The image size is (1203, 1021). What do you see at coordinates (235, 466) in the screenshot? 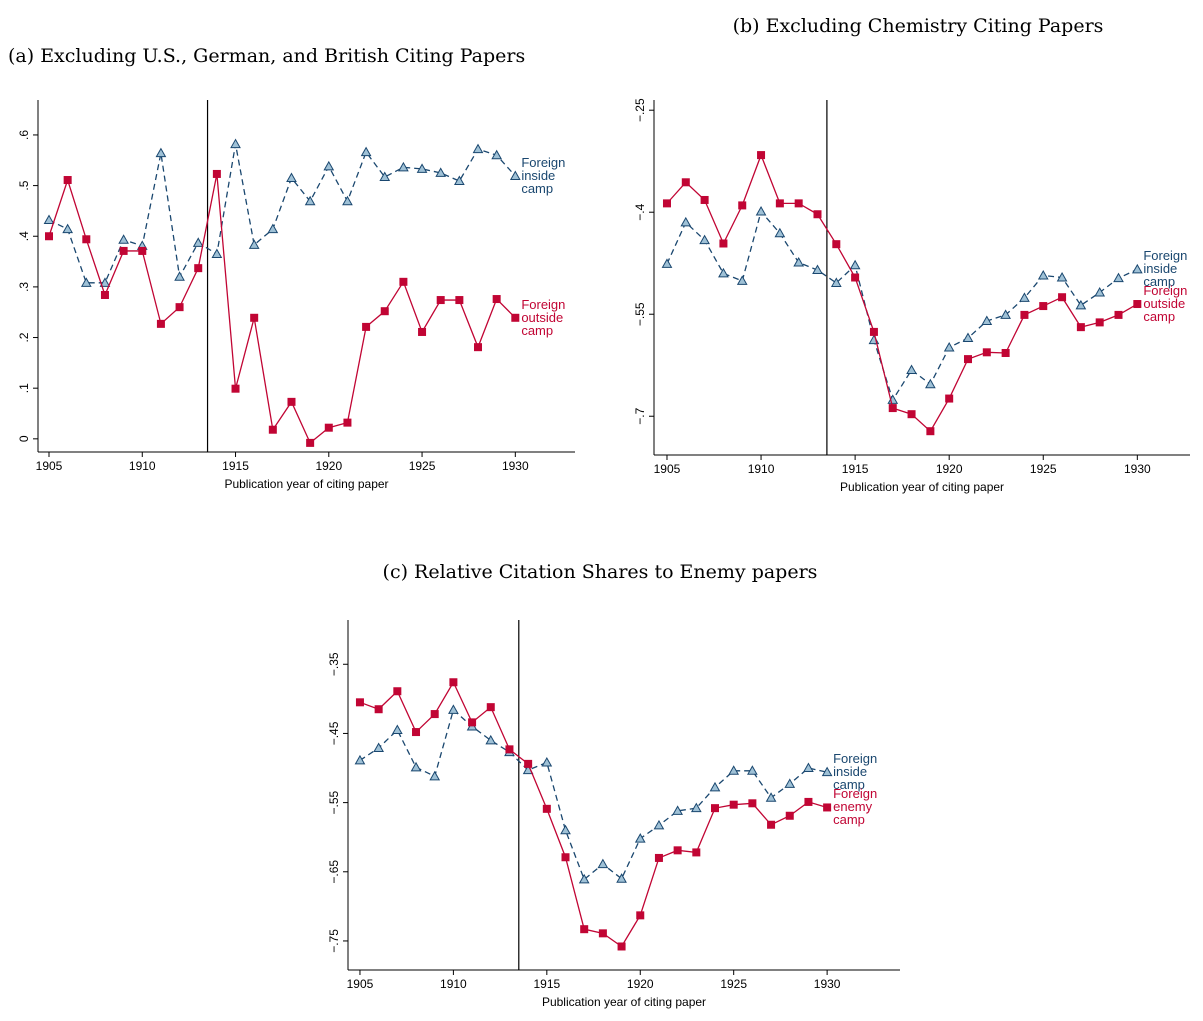
I see `x-tick-label: 1915` at bounding box center [235, 466].